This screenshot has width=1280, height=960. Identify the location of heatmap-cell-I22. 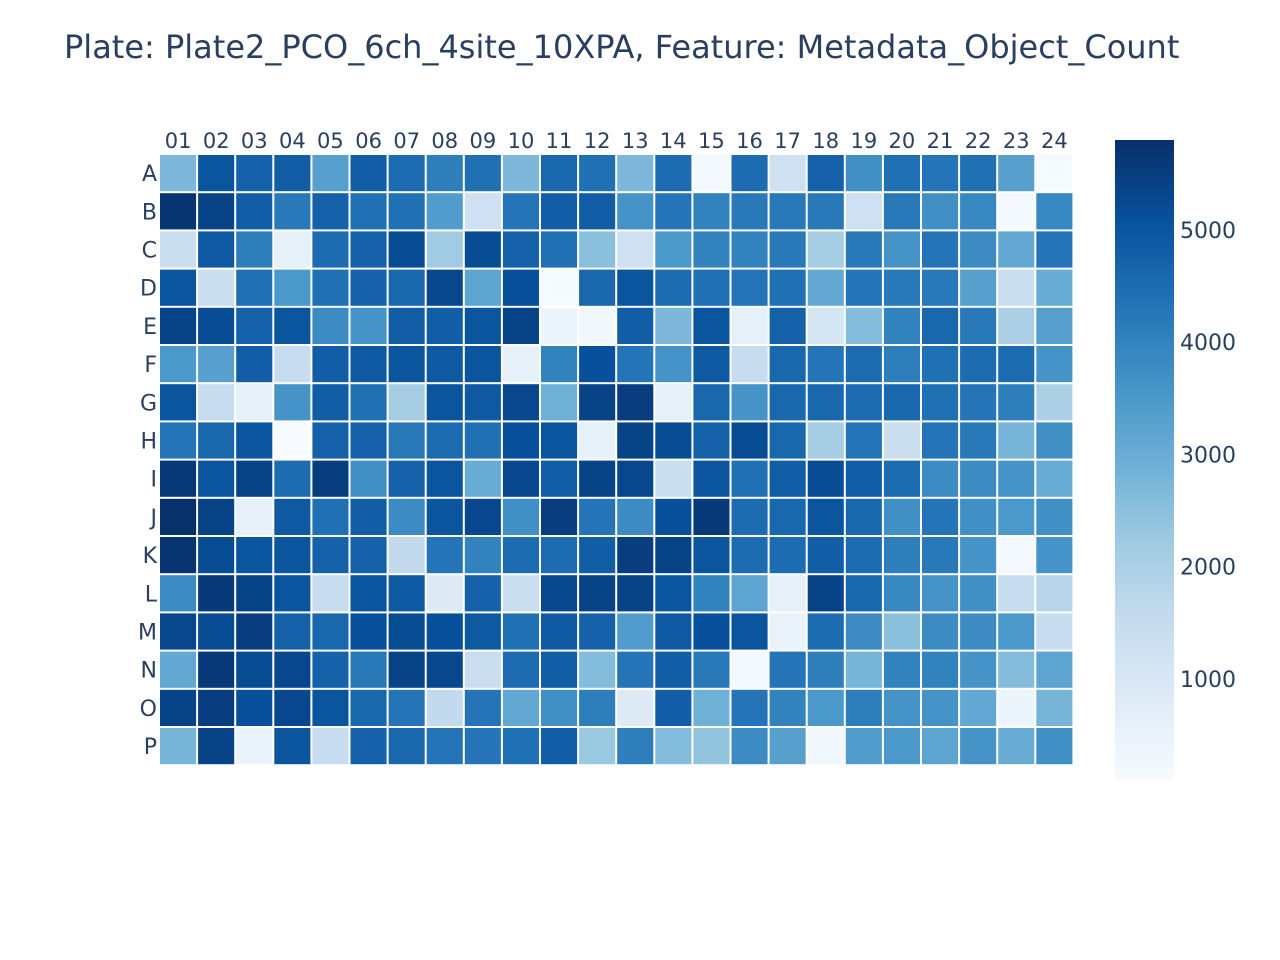
(978, 478).